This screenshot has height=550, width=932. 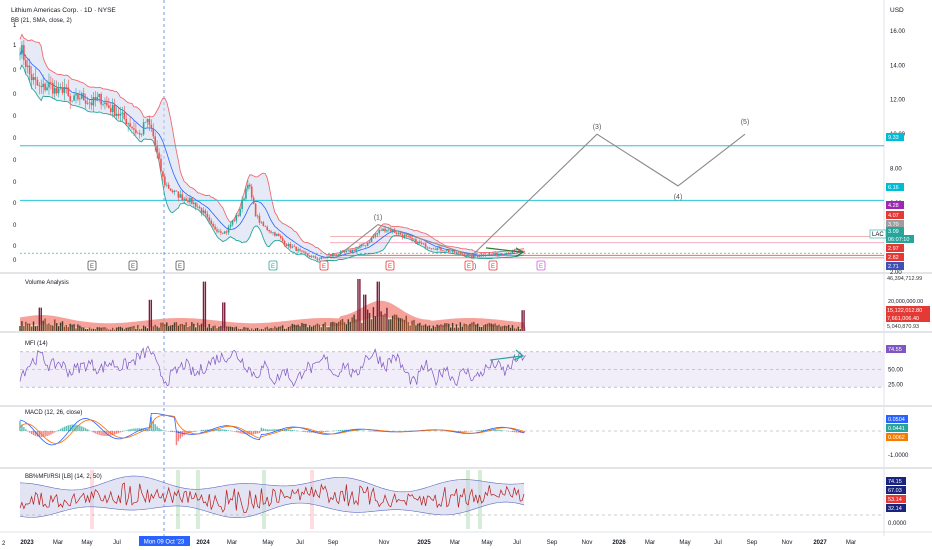 What do you see at coordinates (820, 543) in the screenshot?
I see `time-tick-label: 2027` at bounding box center [820, 543].